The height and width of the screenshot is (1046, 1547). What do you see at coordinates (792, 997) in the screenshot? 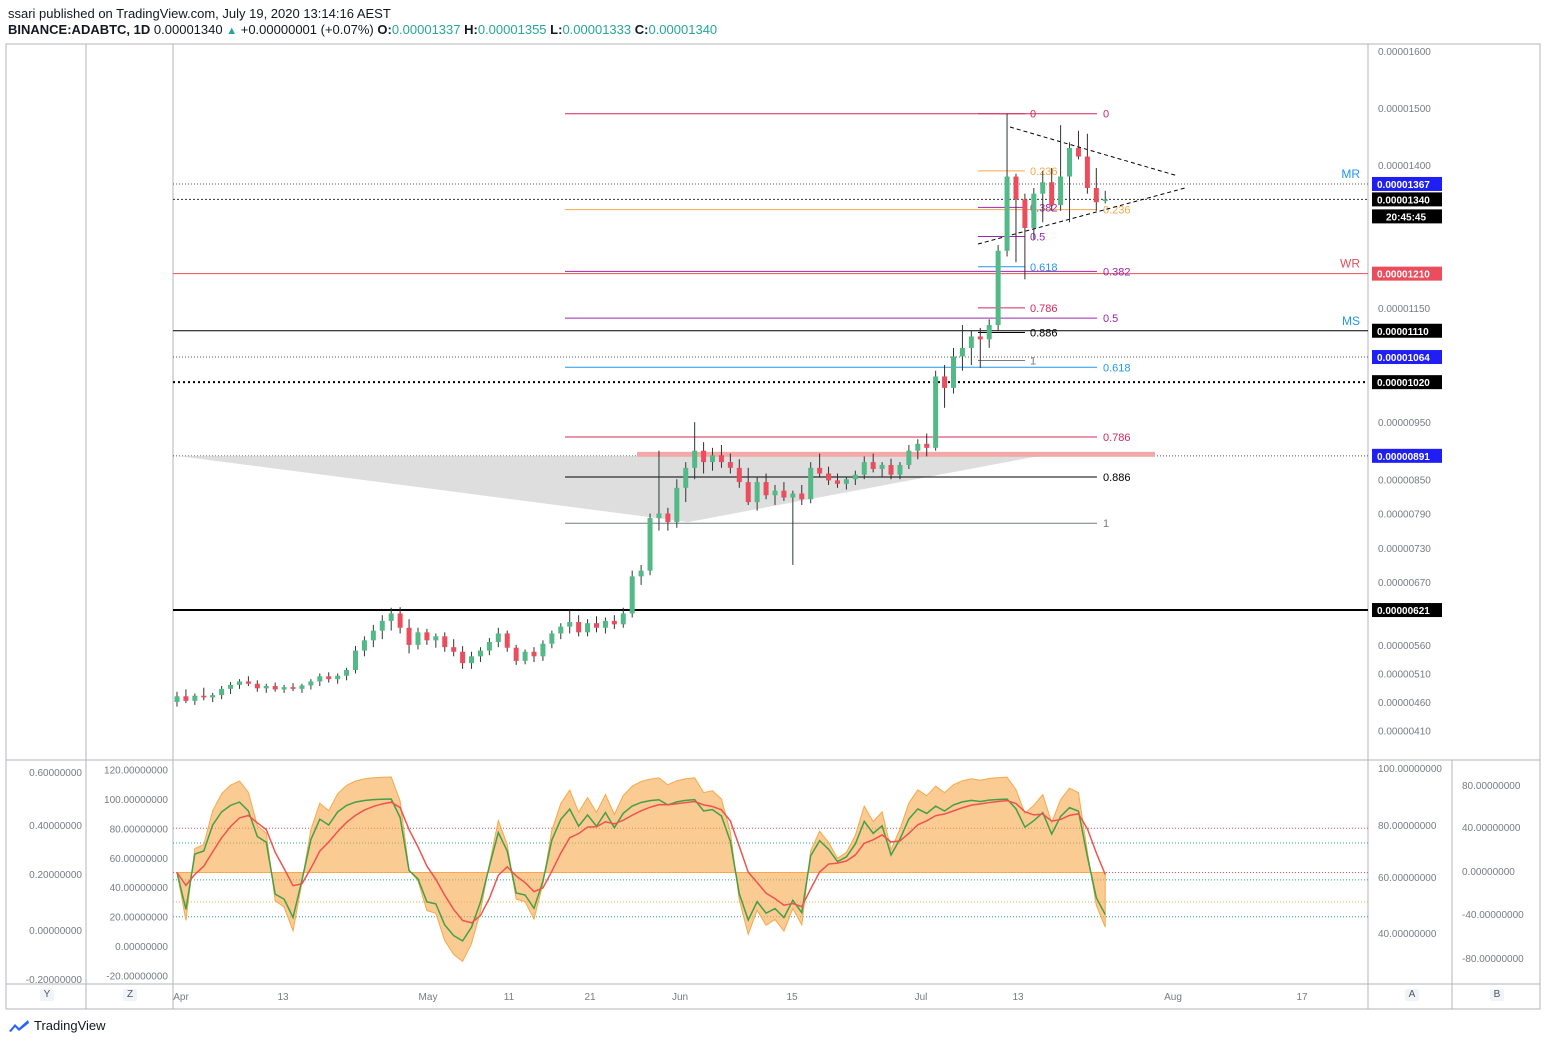
I see `x-tick-label: 15` at bounding box center [792, 997].